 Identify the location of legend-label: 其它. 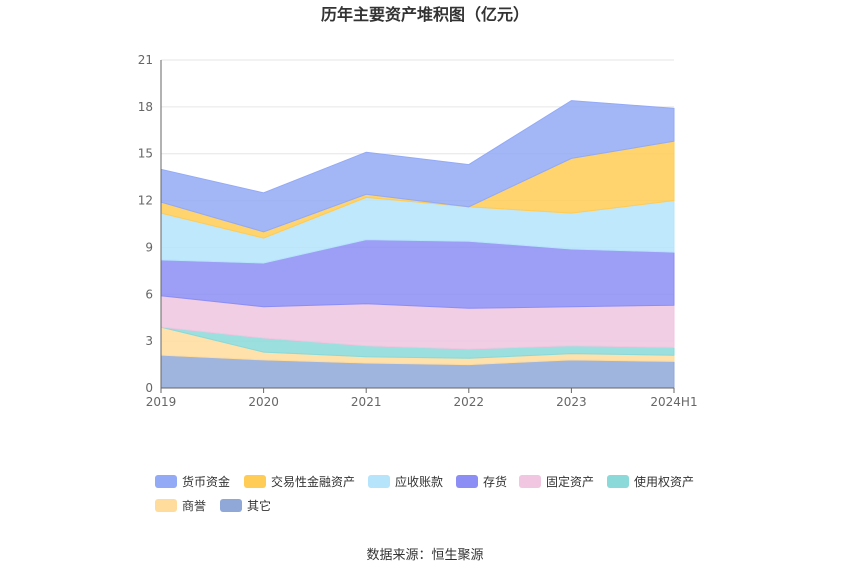
(259, 505).